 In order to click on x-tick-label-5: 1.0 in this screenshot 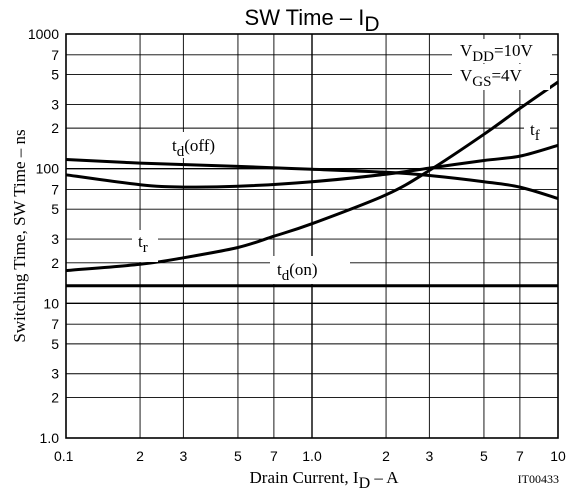, I will do `click(312, 456)`.